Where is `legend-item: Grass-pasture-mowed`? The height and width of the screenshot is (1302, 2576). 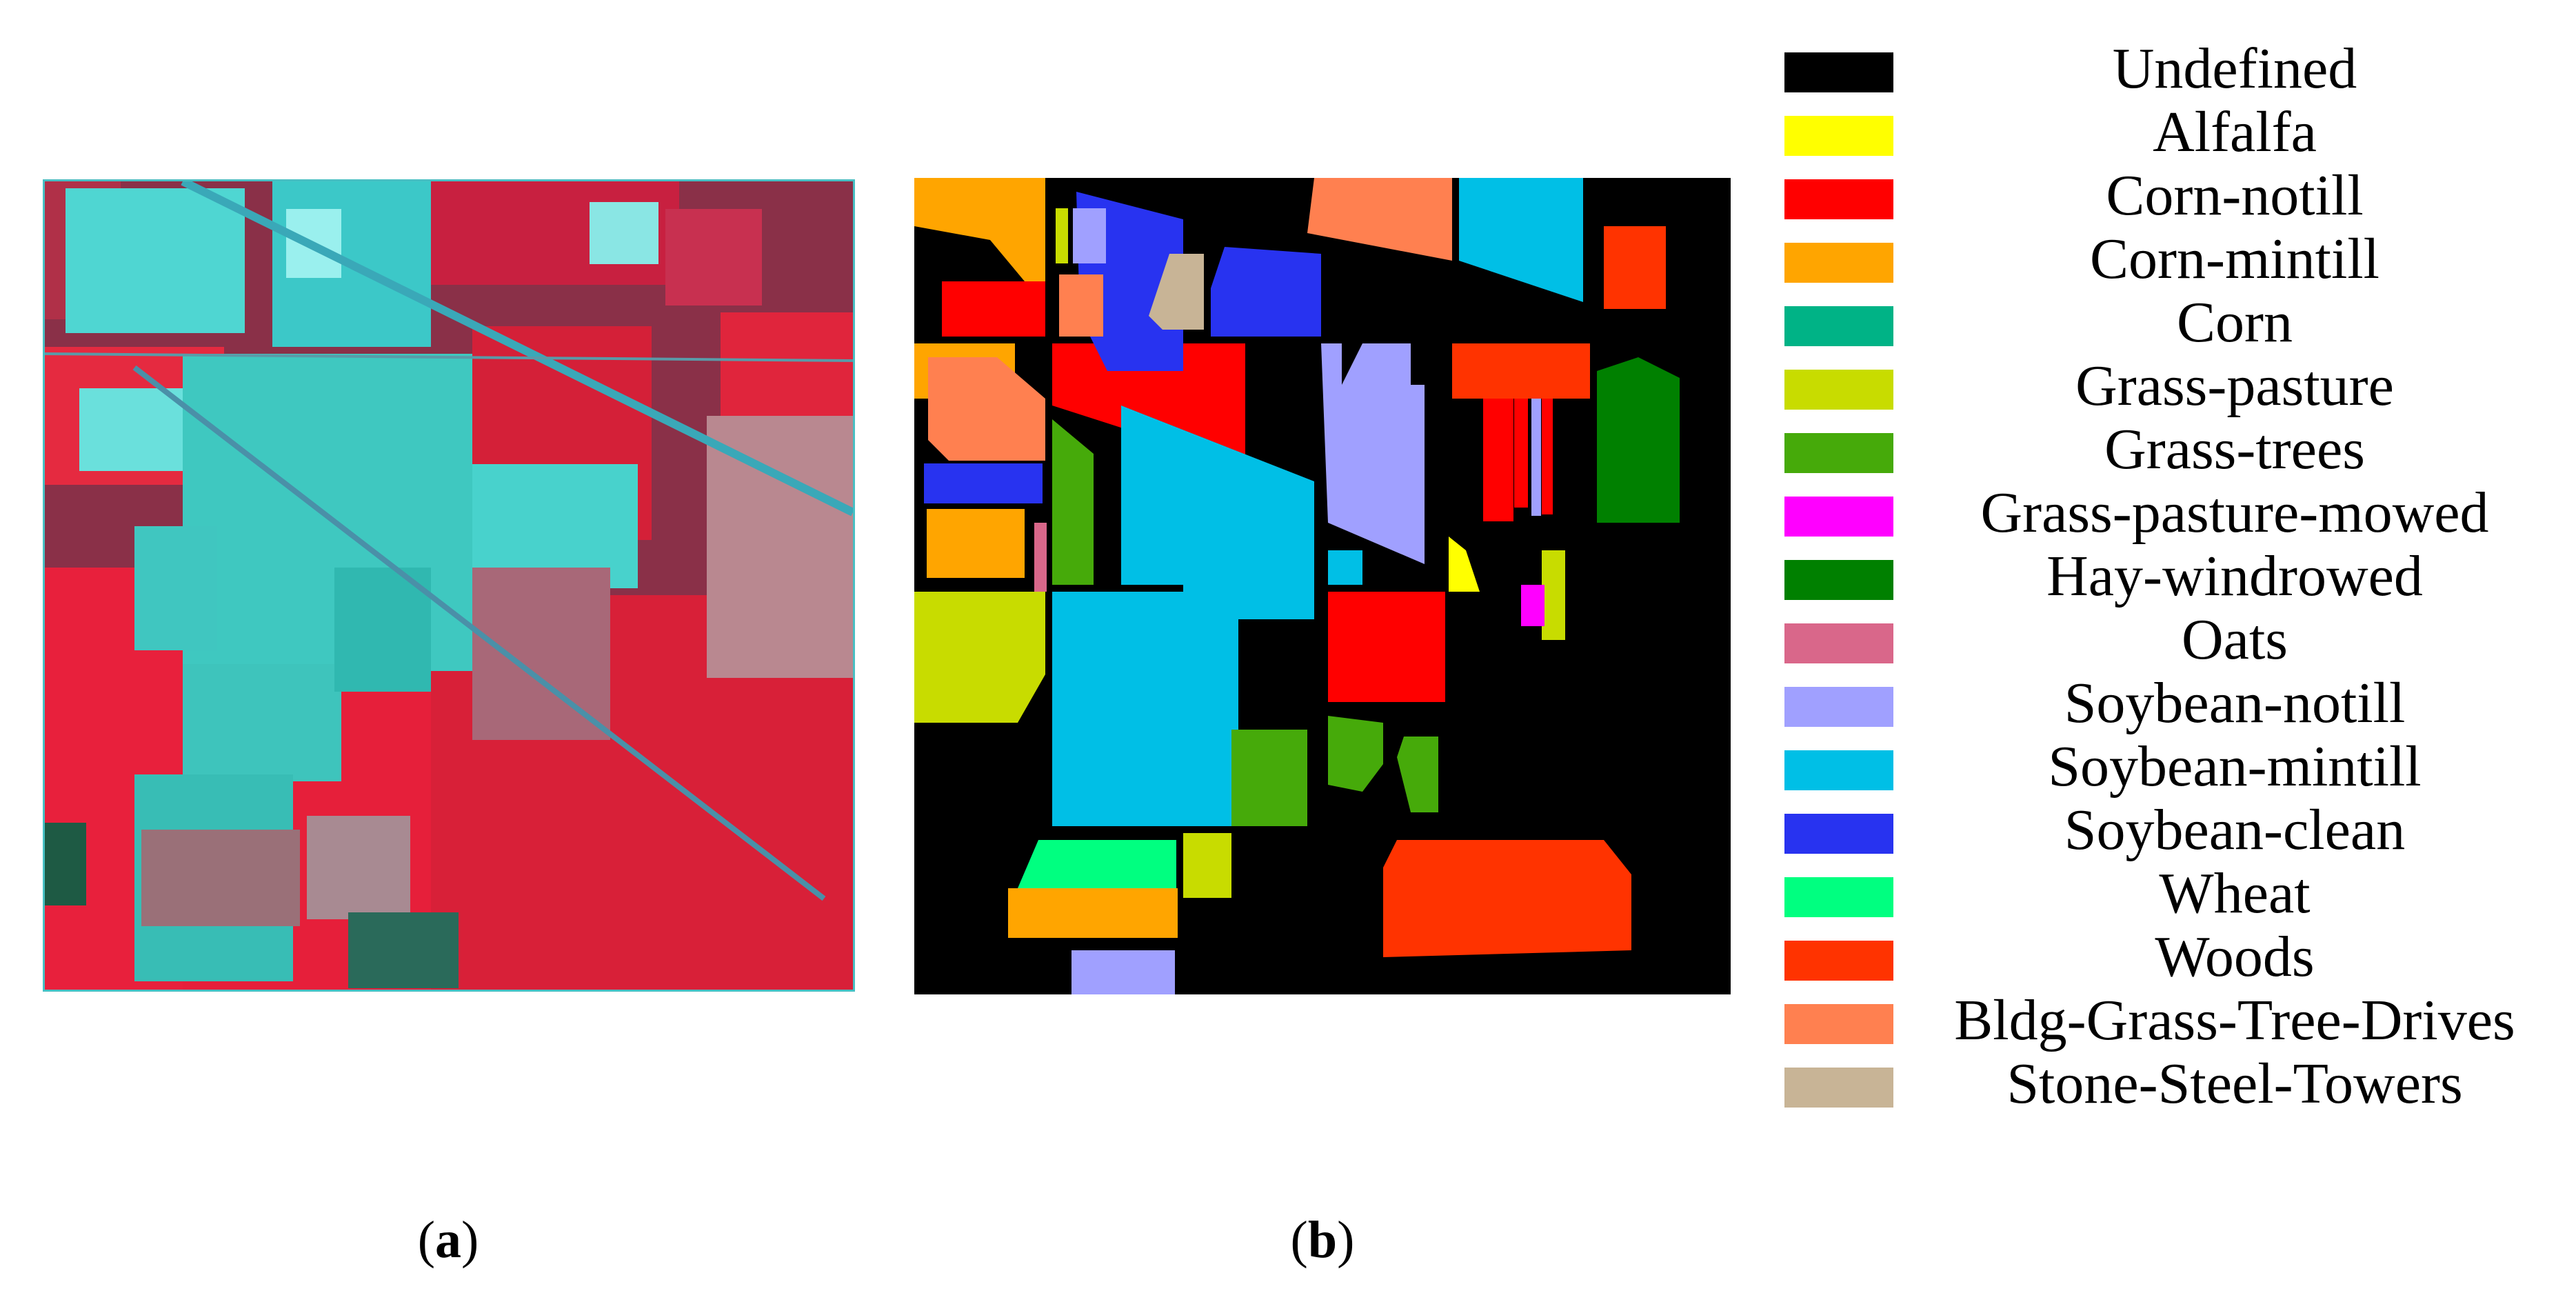 legend-item: Grass-pasture-mowed is located at coordinates (2180, 513).